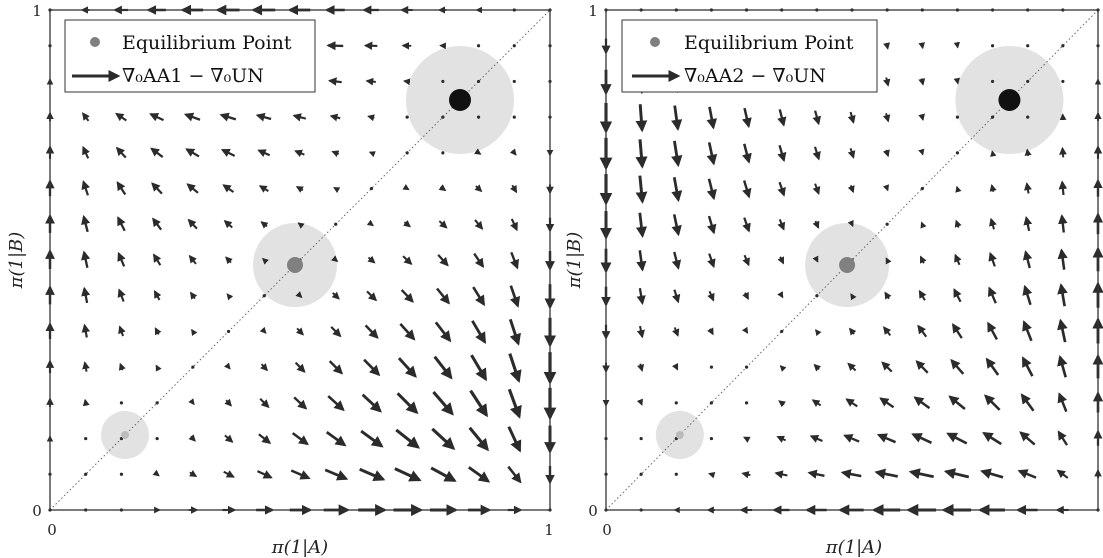 Image resolution: width=1103 pixels, height=558 pixels. I want to click on x-axis-label: π(1|A), so click(299, 547).